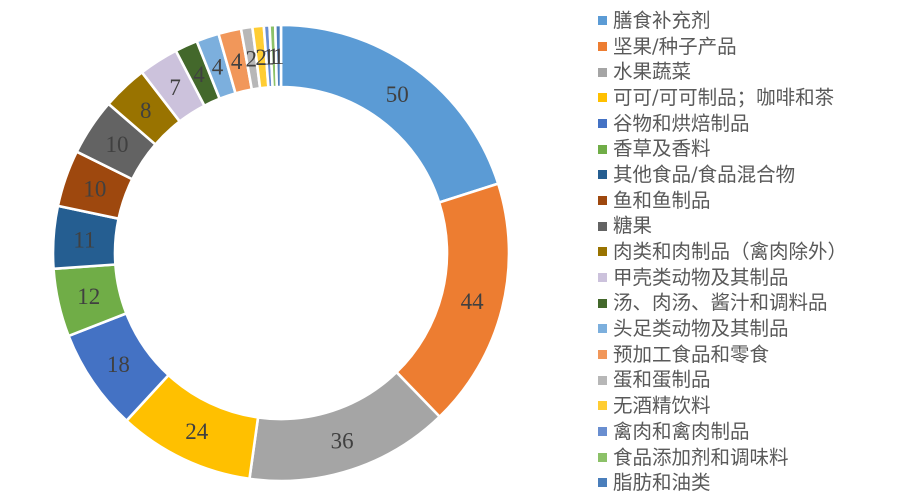 This screenshot has height=499, width=904. I want to click on legend-item: 坚果/种子产品, so click(722, 47).